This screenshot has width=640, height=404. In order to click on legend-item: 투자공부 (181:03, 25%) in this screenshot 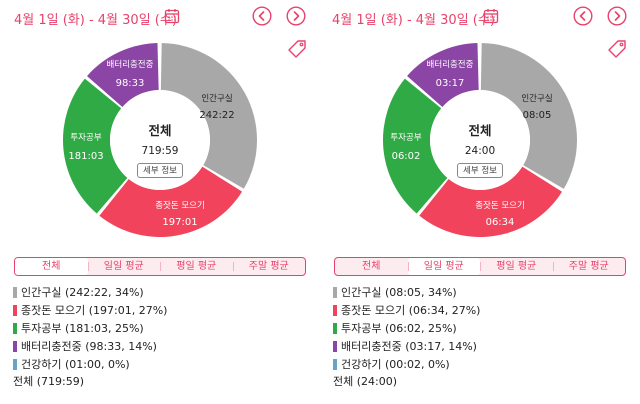, I will do `click(90, 328)`.